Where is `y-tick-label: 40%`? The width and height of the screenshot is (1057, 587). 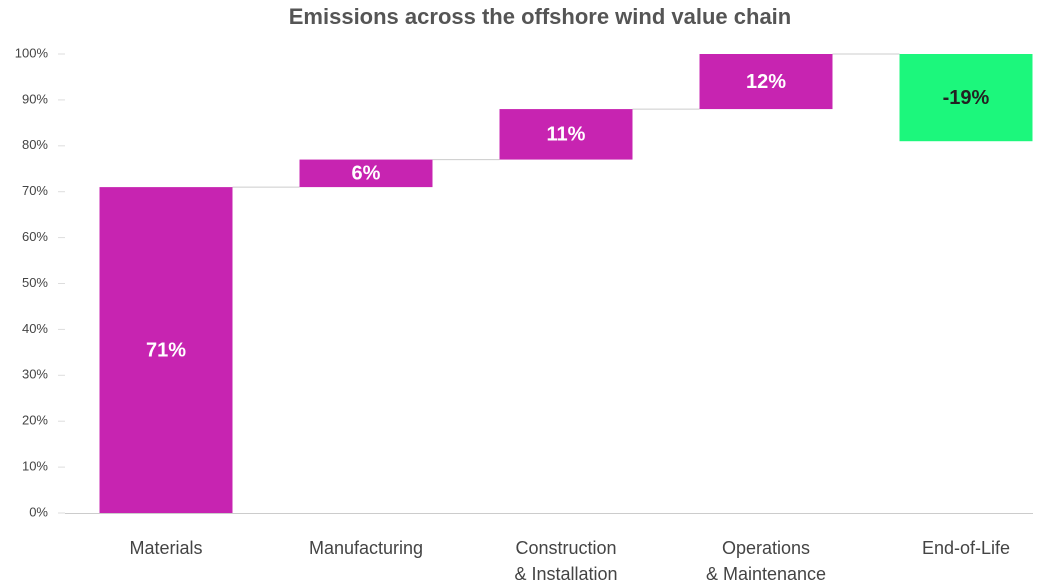
y-tick-label: 40% is located at coordinates (35, 328).